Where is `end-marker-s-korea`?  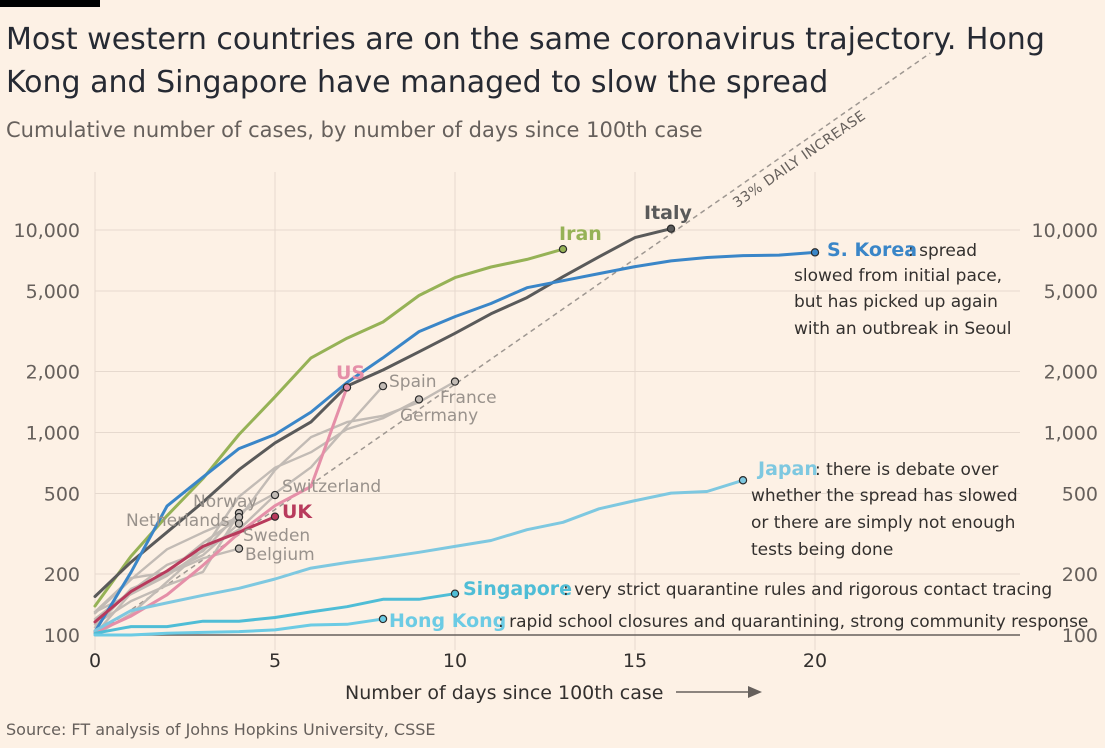
end-marker-s-korea is located at coordinates (815, 252).